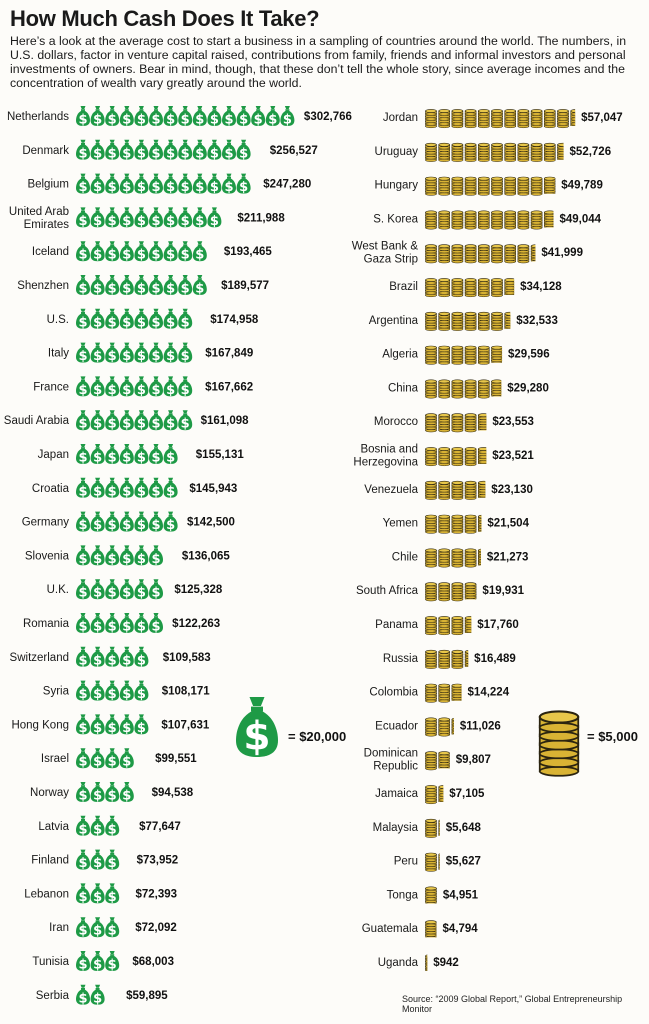 The height and width of the screenshot is (1024, 649). I want to click on chart-row: Latvia $ $ $ $ $77,647, so click(109, 826).